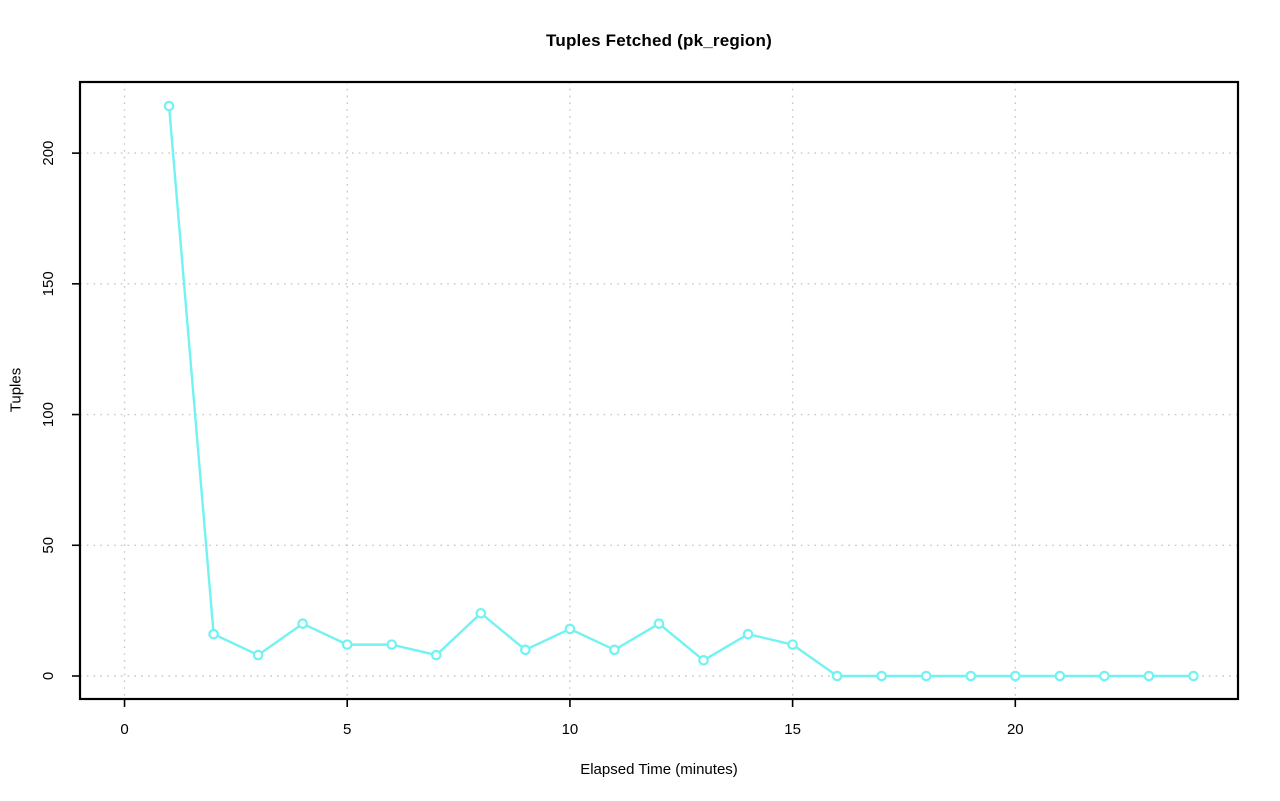 The image size is (1280, 801). I want to click on x-tick-label: 15, so click(792, 729).